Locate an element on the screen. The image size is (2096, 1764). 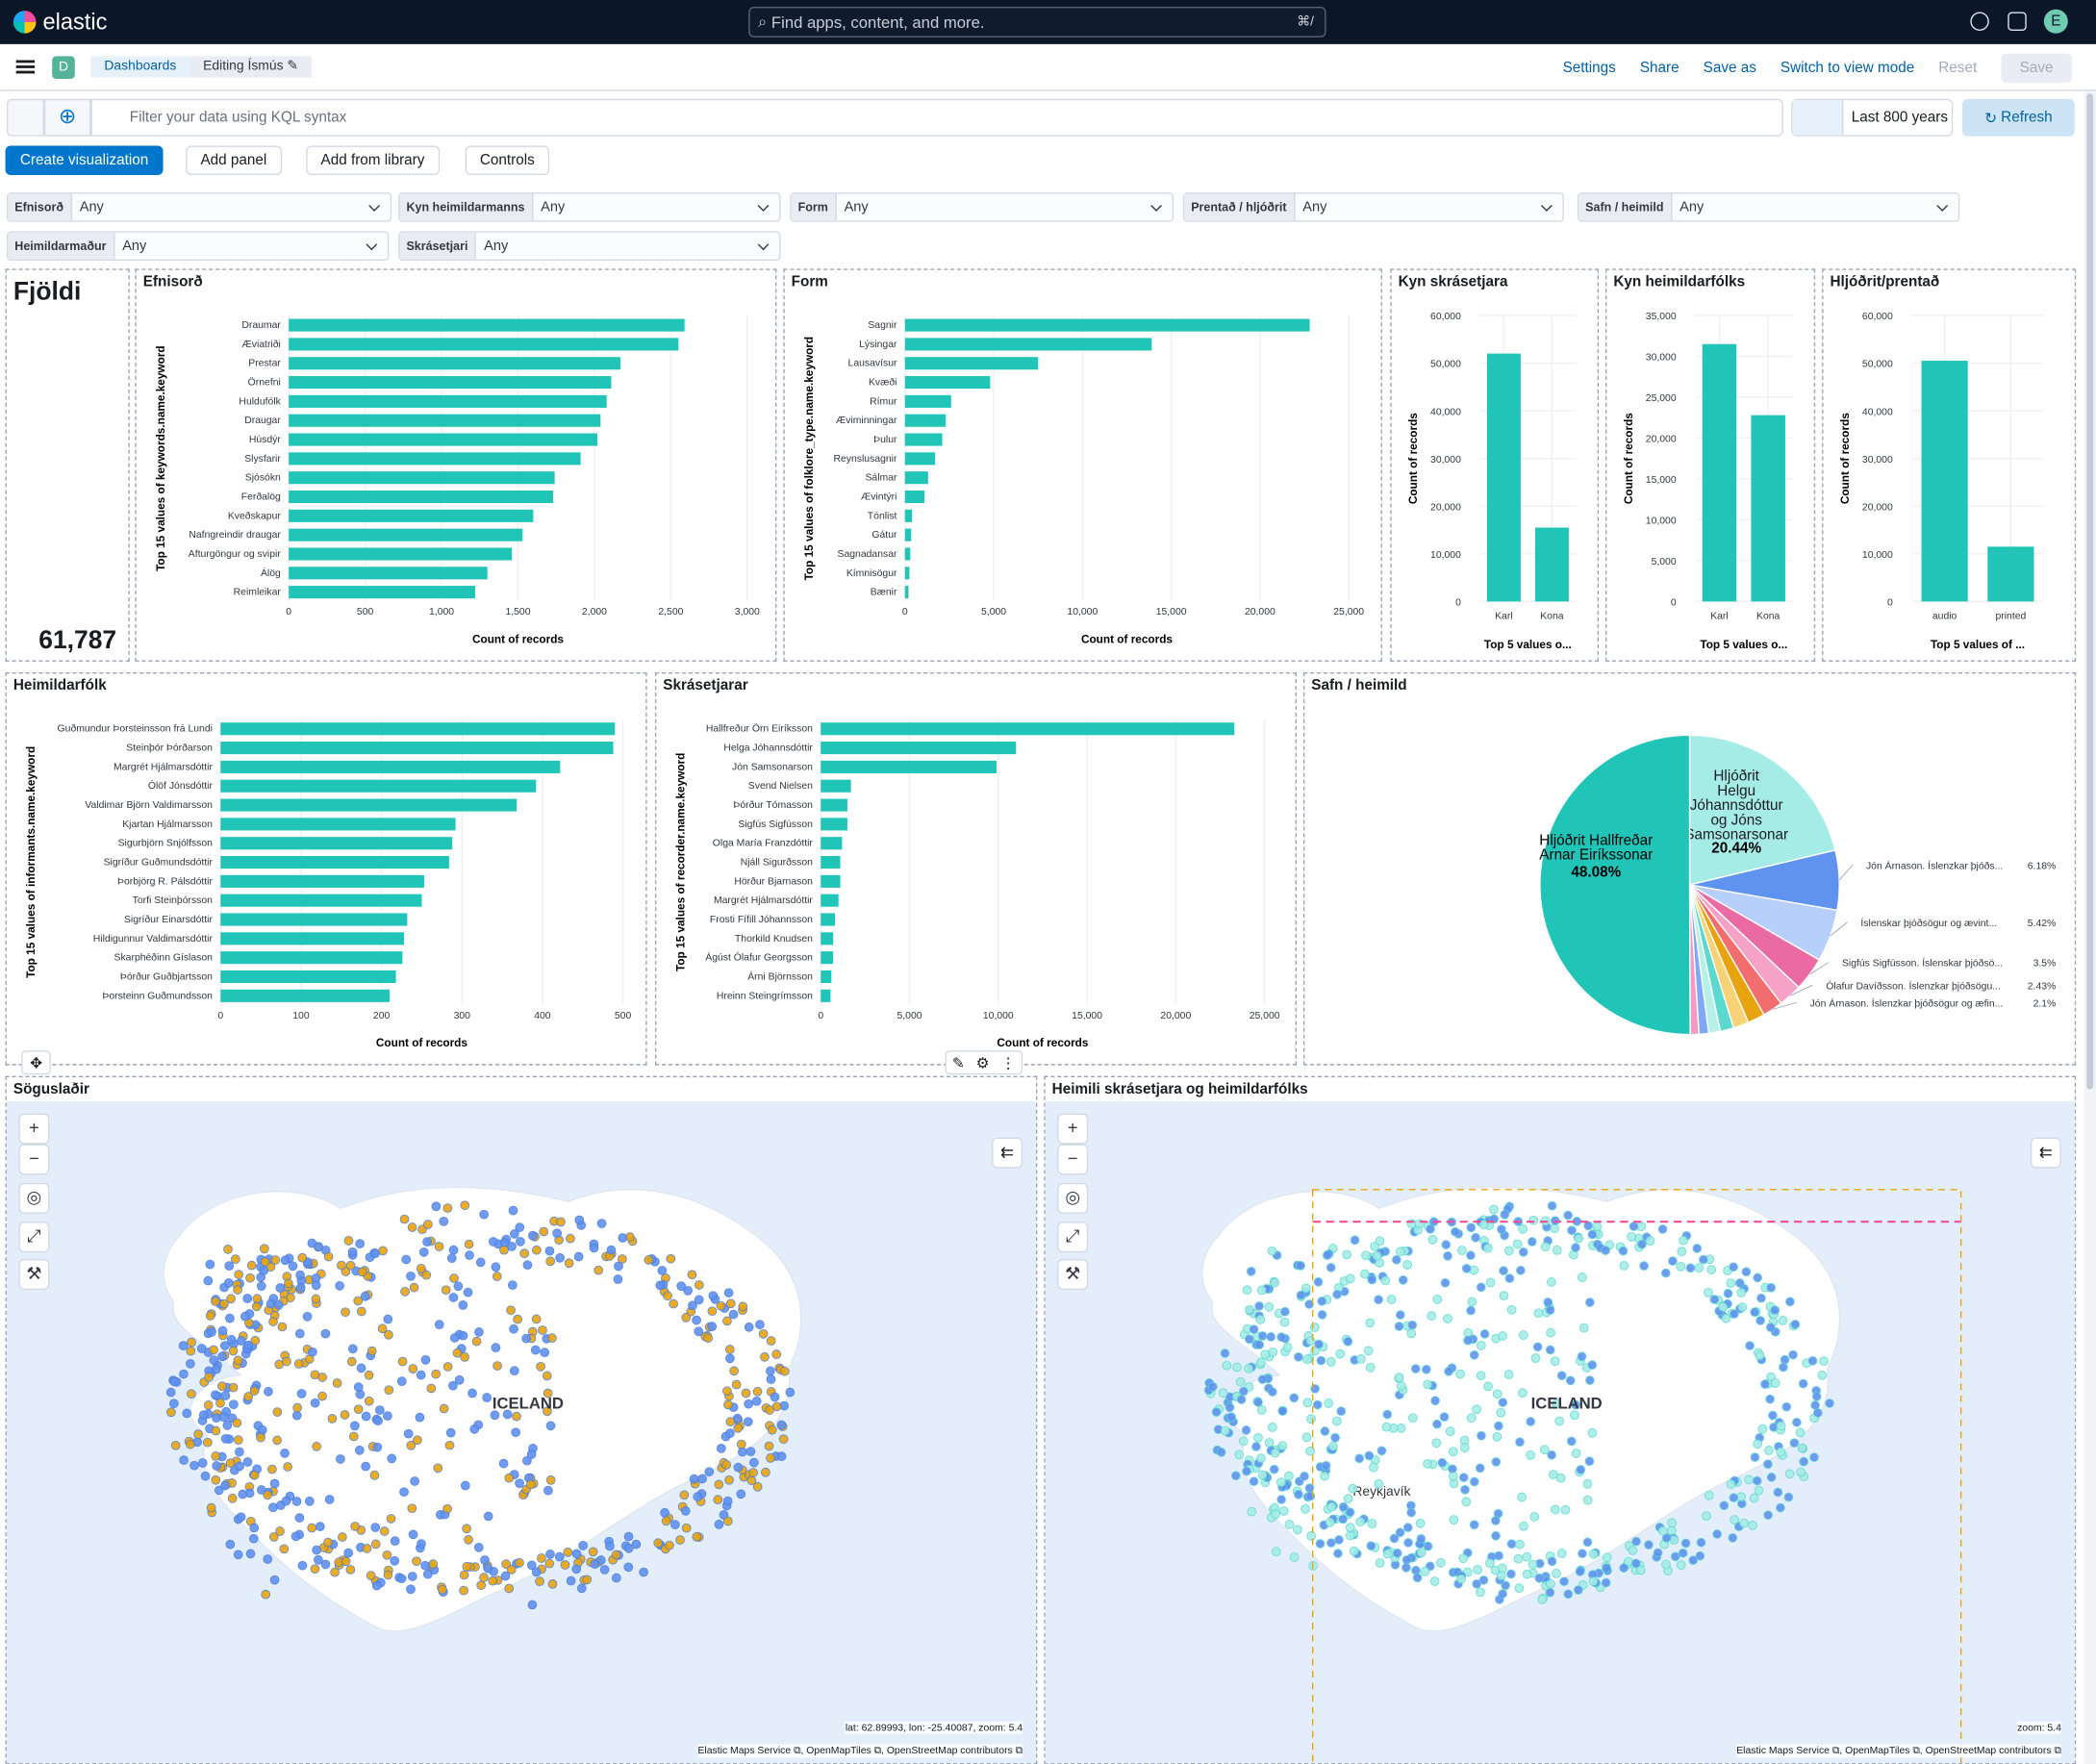
menu-icon is located at coordinates (26, 67).